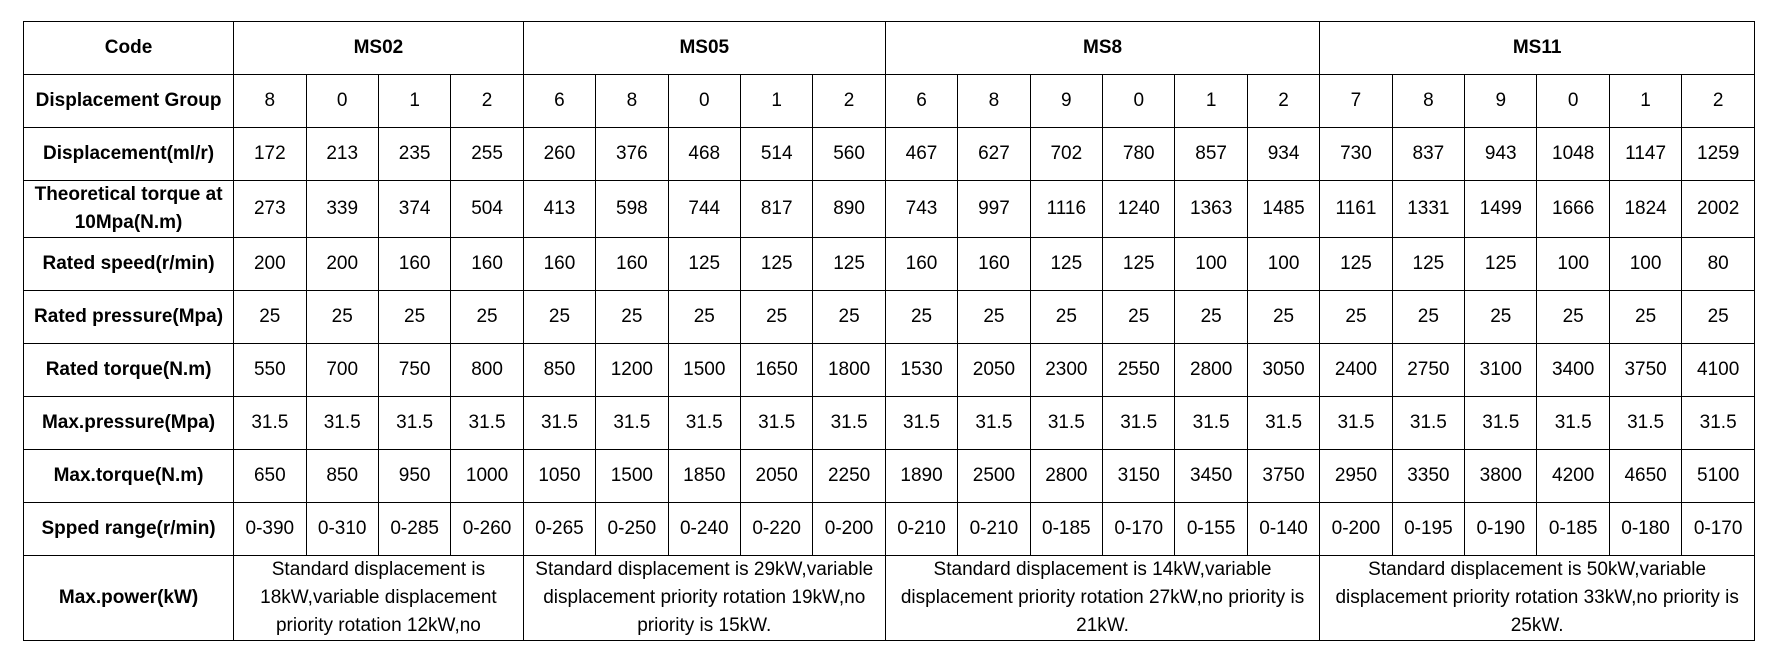  I want to click on table-cell: 934, so click(1283, 154).